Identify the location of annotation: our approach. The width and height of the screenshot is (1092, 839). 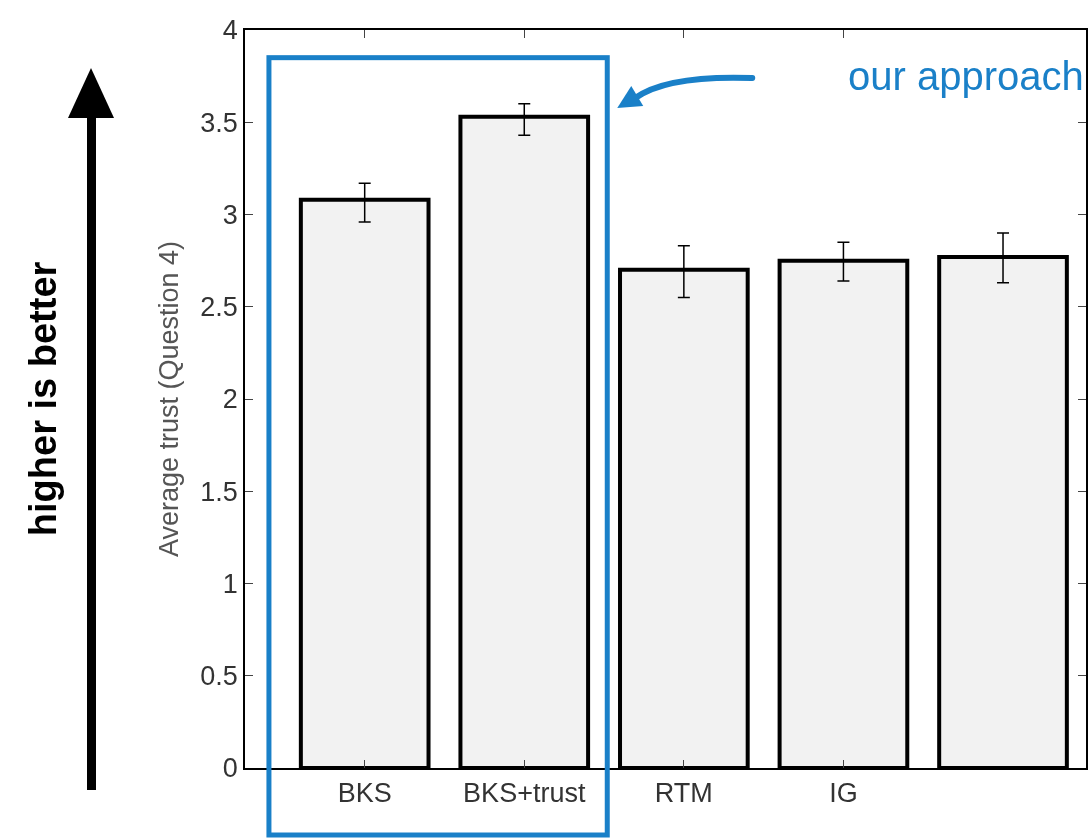
(966, 76).